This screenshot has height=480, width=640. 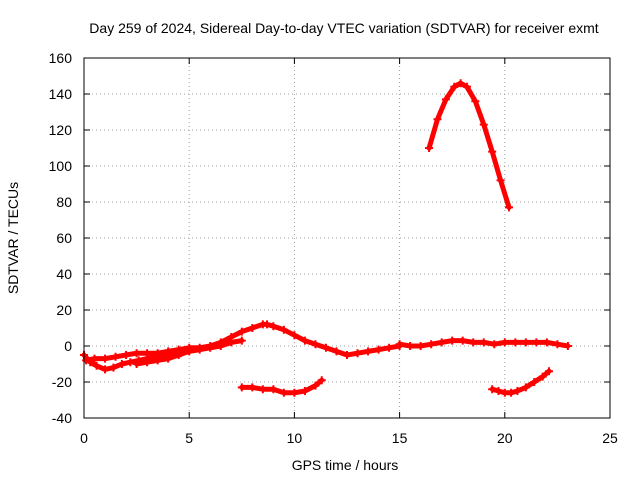 What do you see at coordinates (68, 346) in the screenshot?
I see `y-tick-label: 0` at bounding box center [68, 346].